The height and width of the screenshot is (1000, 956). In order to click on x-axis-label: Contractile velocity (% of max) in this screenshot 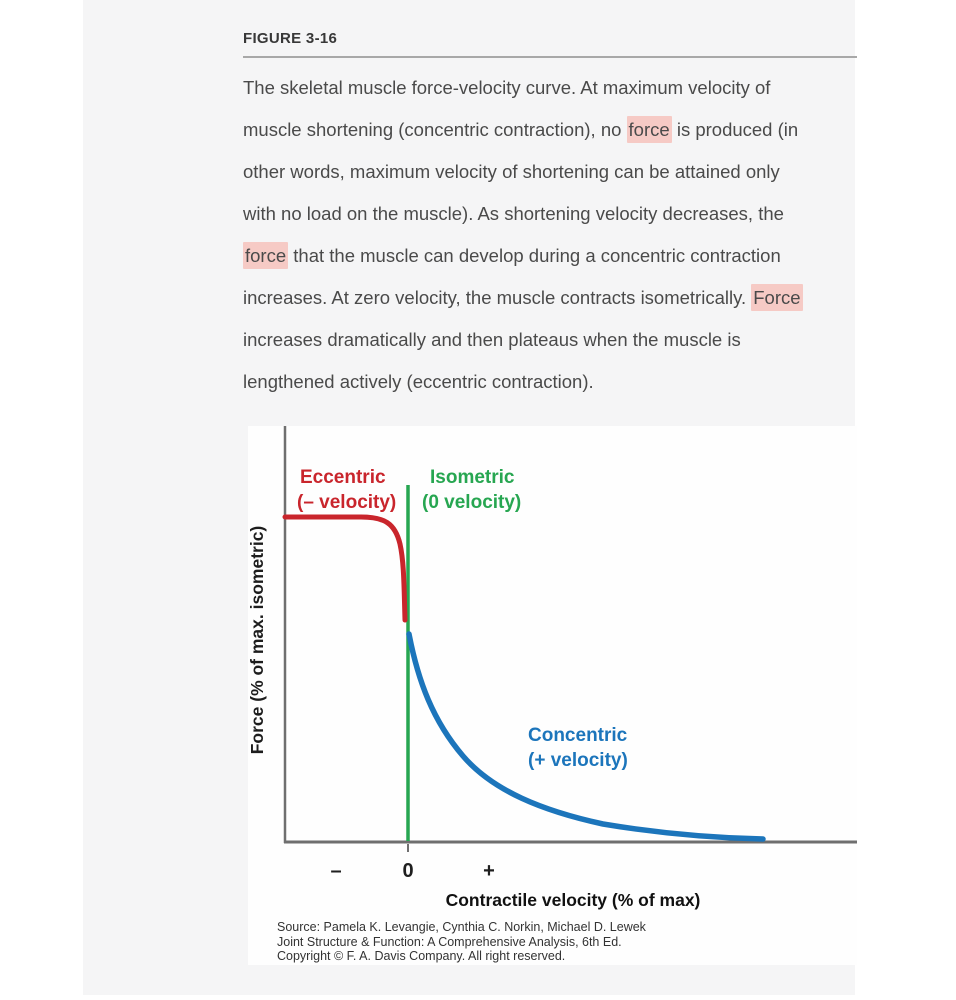, I will do `click(573, 900)`.